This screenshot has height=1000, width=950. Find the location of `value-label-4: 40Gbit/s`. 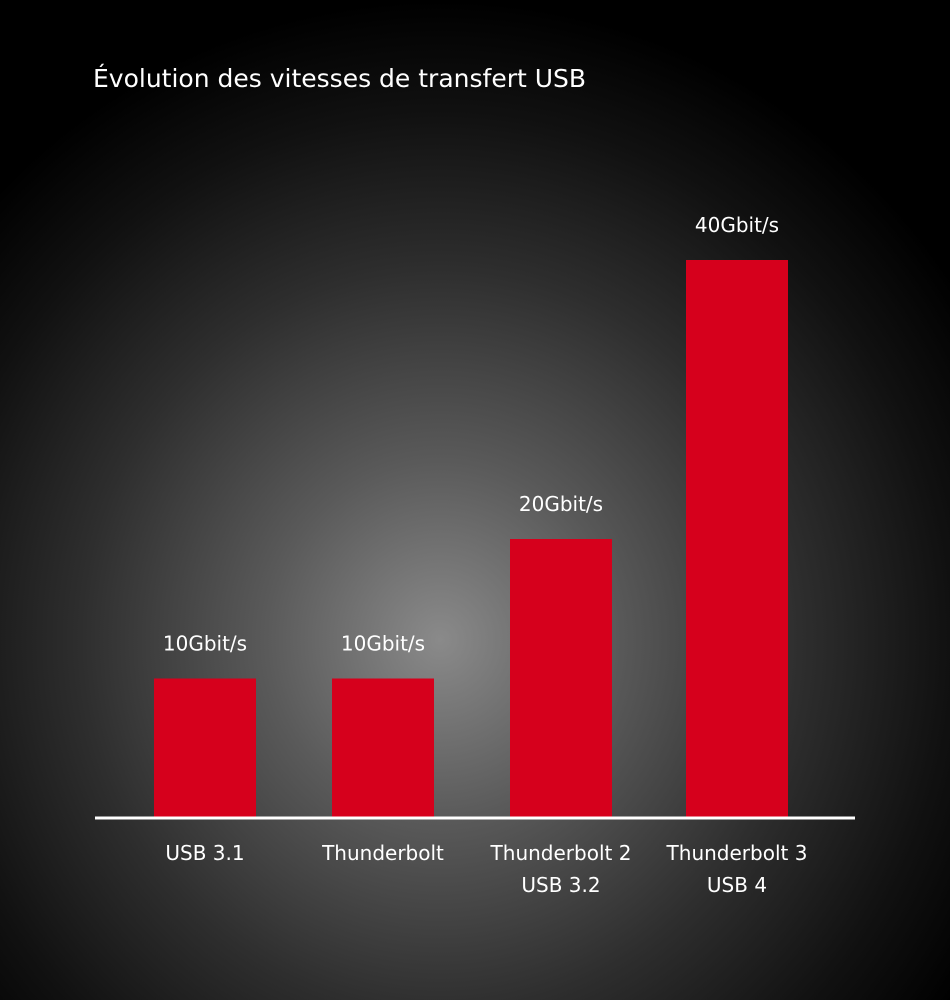

value-label-4: 40Gbit/s is located at coordinates (737, 225).